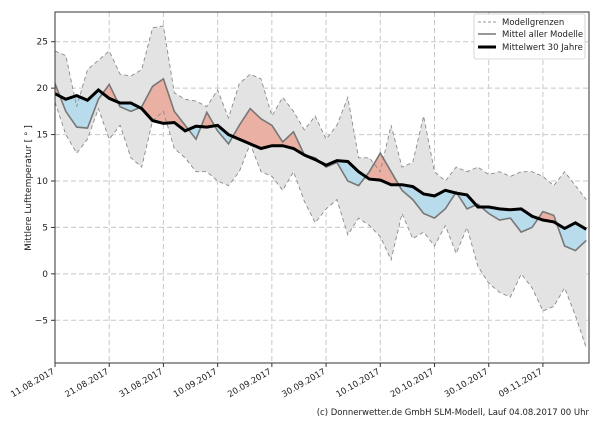  I want to click on y-tick-label: 25, so click(42, 43).